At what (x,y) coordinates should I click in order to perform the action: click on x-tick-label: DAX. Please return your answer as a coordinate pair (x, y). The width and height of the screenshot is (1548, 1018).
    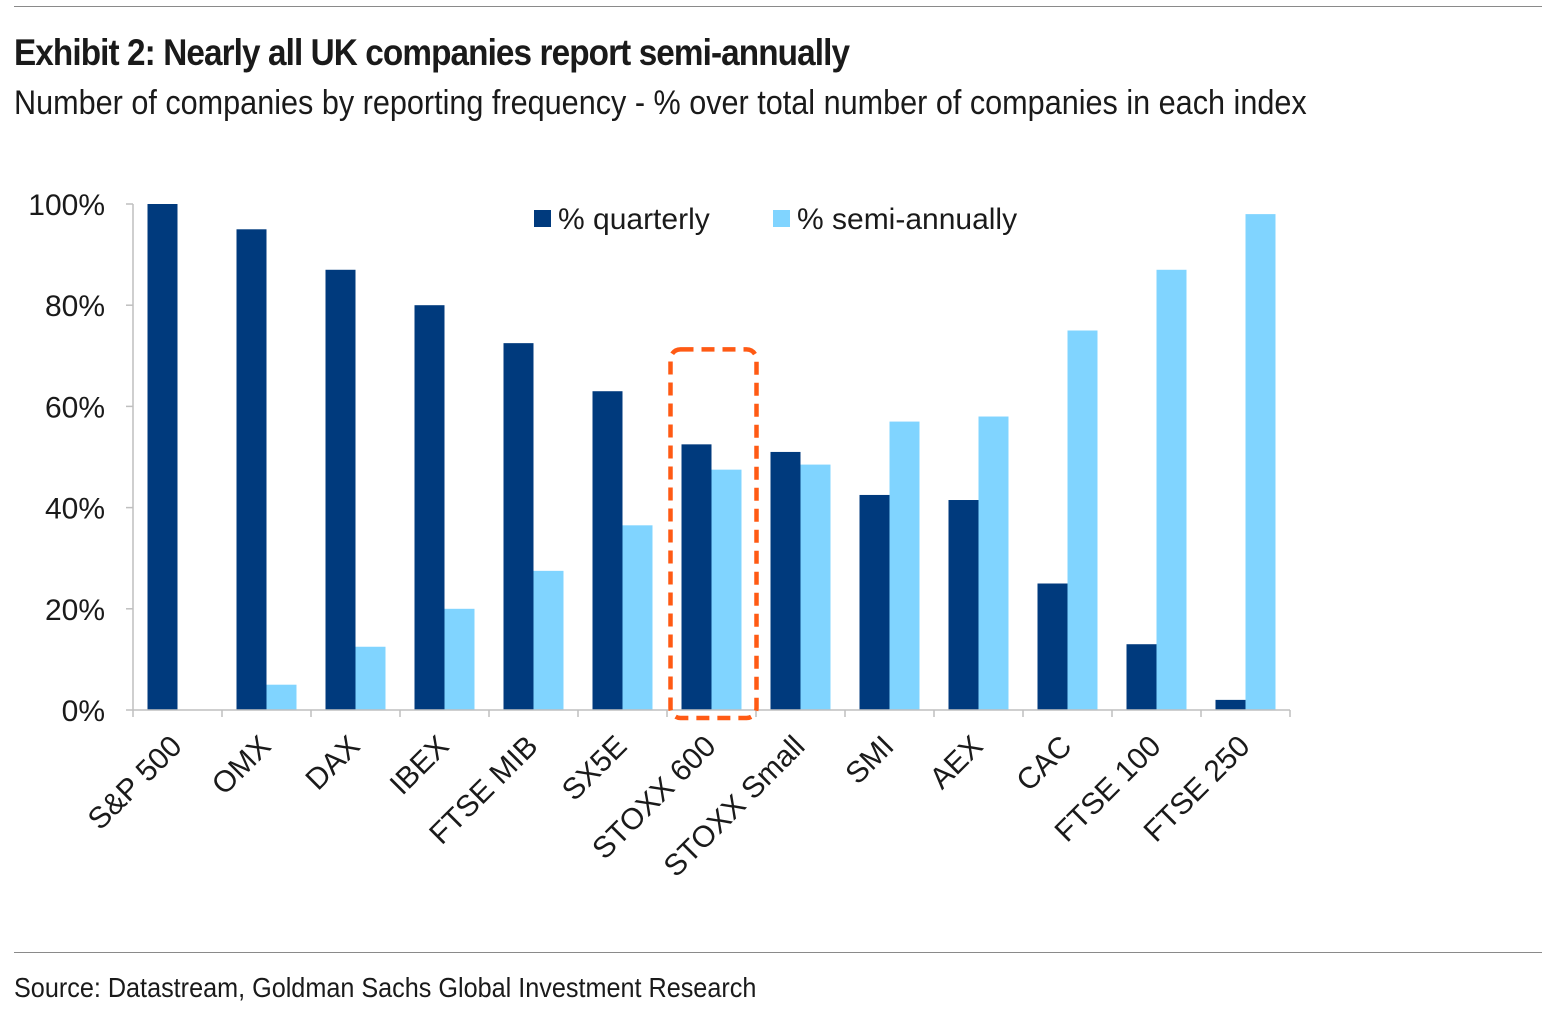
    Looking at the image, I should click on (332, 763).